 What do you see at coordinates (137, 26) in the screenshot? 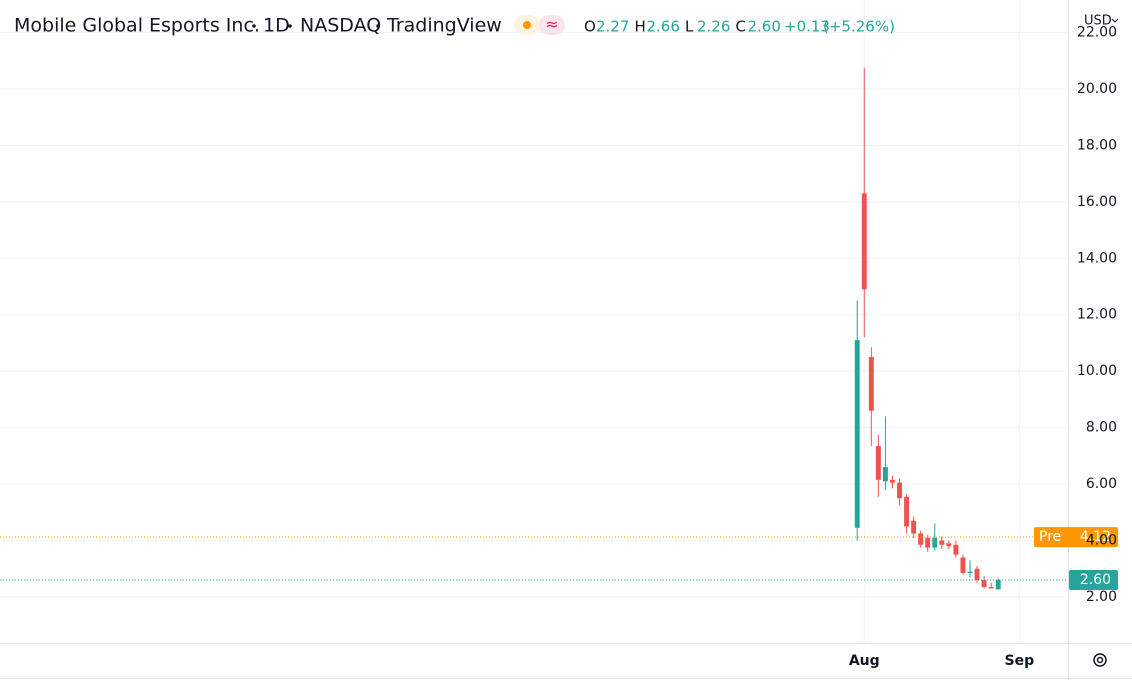
I see `chart-title: Mobile Global Esports Inc.` at bounding box center [137, 26].